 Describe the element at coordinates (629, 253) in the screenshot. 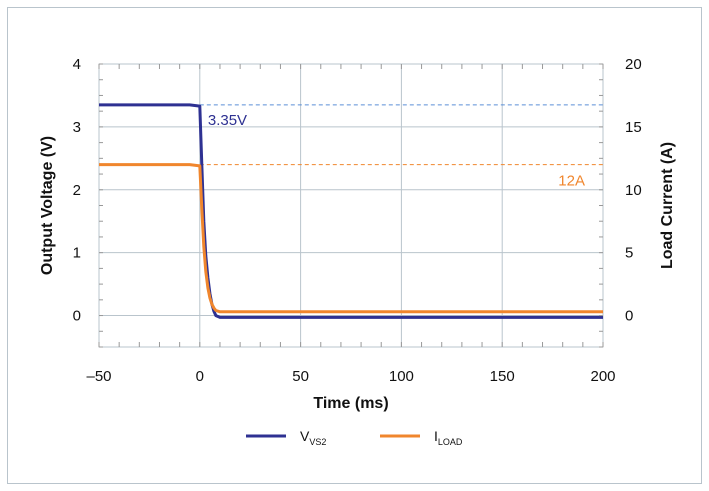

I see `y-right-tick-label: 5` at that location.